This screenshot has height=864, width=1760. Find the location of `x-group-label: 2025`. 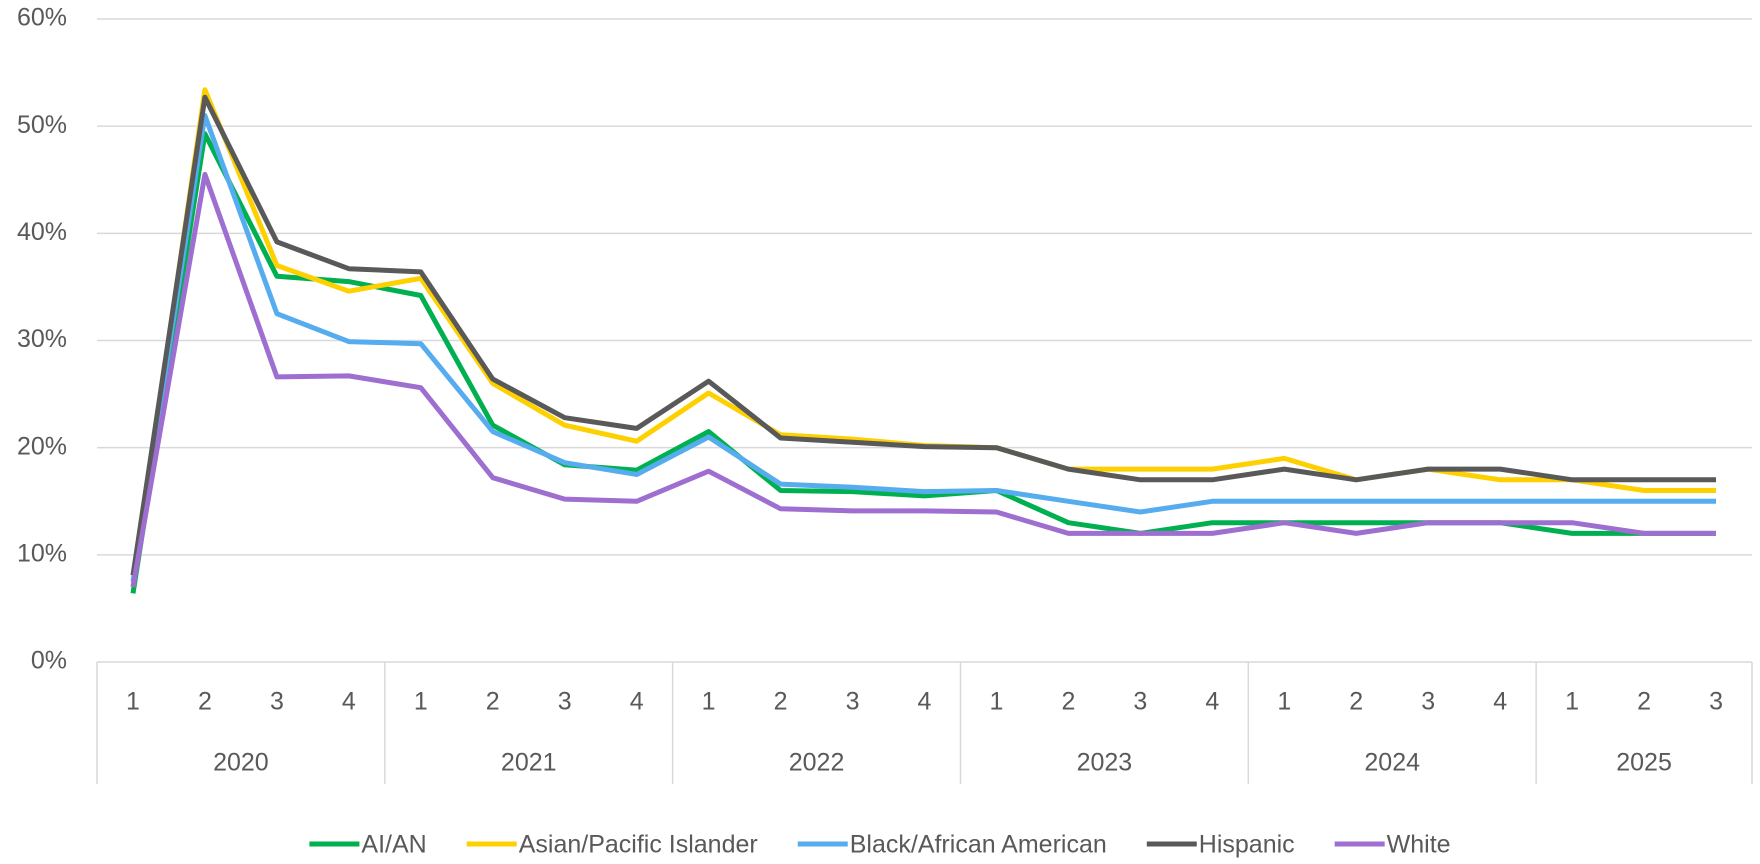

x-group-label: 2025 is located at coordinates (1644, 763).